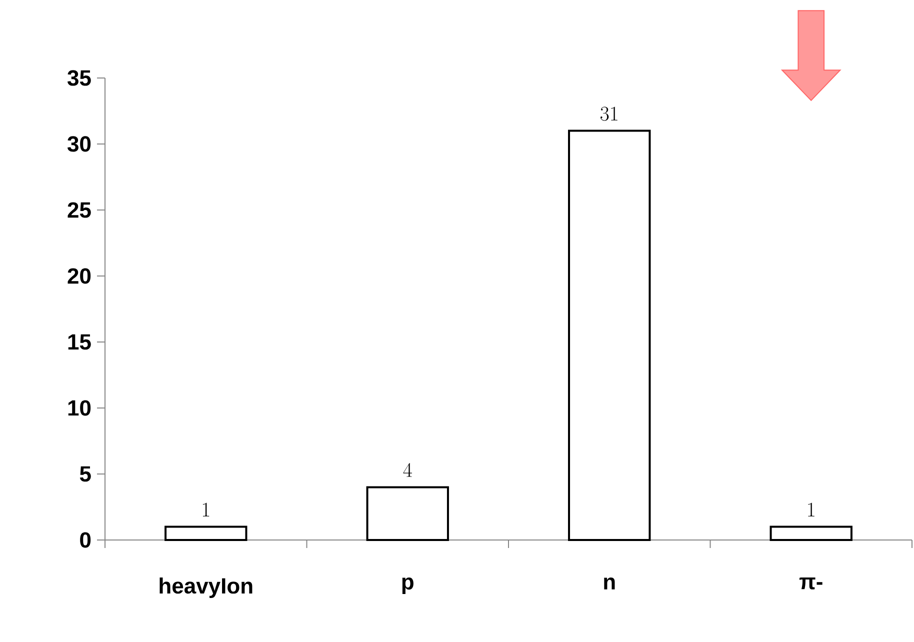  Describe the element at coordinates (79, 78) in the screenshot. I see `y-tick-label: 35` at that location.